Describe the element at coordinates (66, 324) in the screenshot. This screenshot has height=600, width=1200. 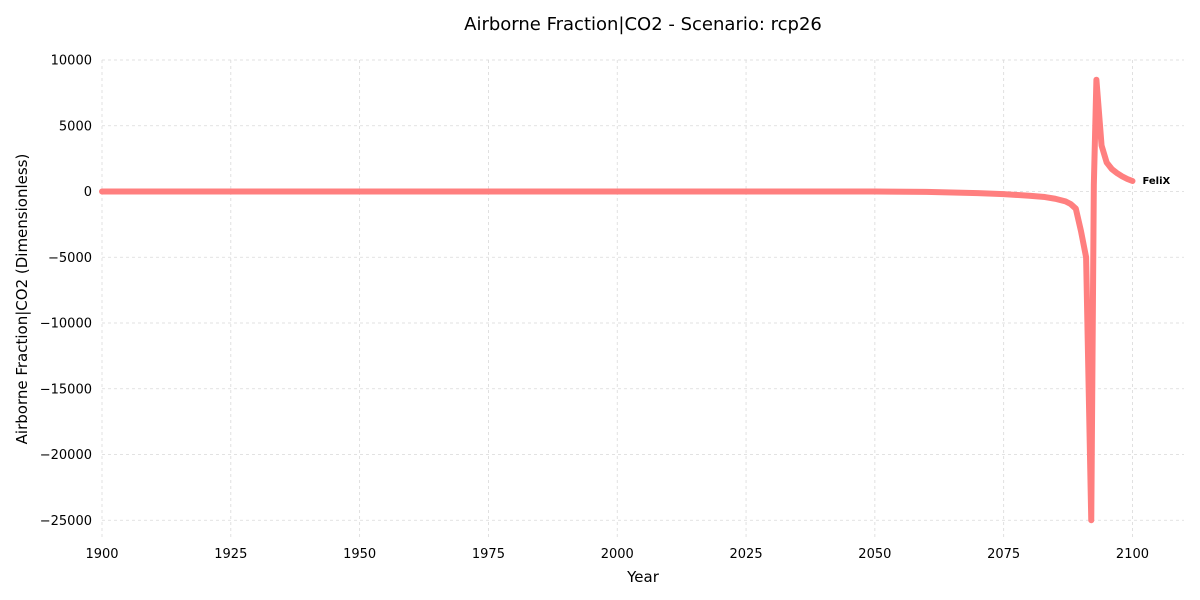
I see `y-tick-label: −10000` at that location.